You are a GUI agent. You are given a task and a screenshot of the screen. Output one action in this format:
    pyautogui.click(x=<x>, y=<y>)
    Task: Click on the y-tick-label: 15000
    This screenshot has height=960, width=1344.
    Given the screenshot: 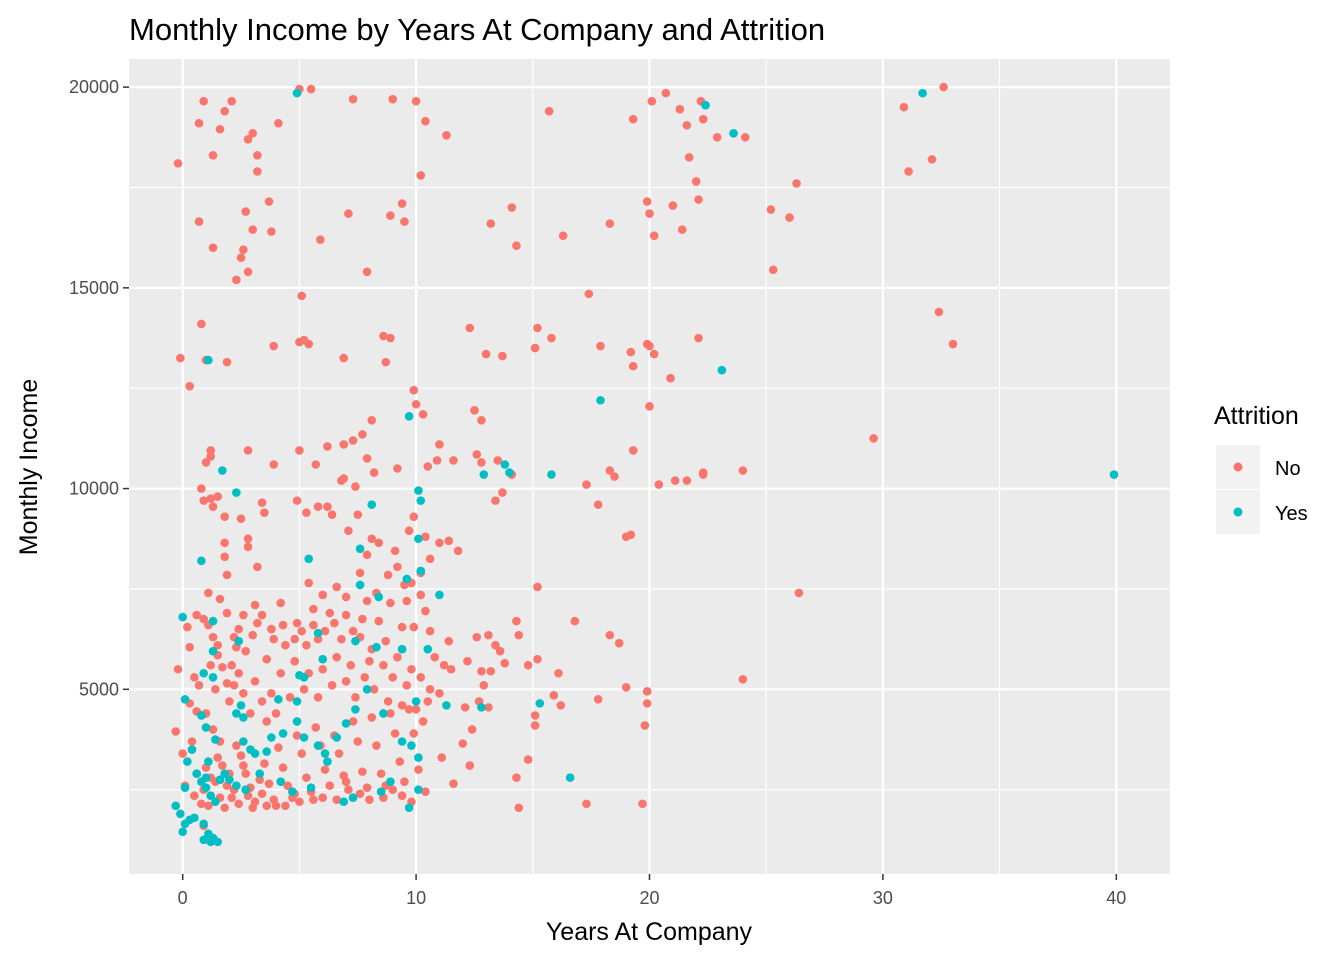 What is the action you would take?
    pyautogui.click(x=94, y=288)
    